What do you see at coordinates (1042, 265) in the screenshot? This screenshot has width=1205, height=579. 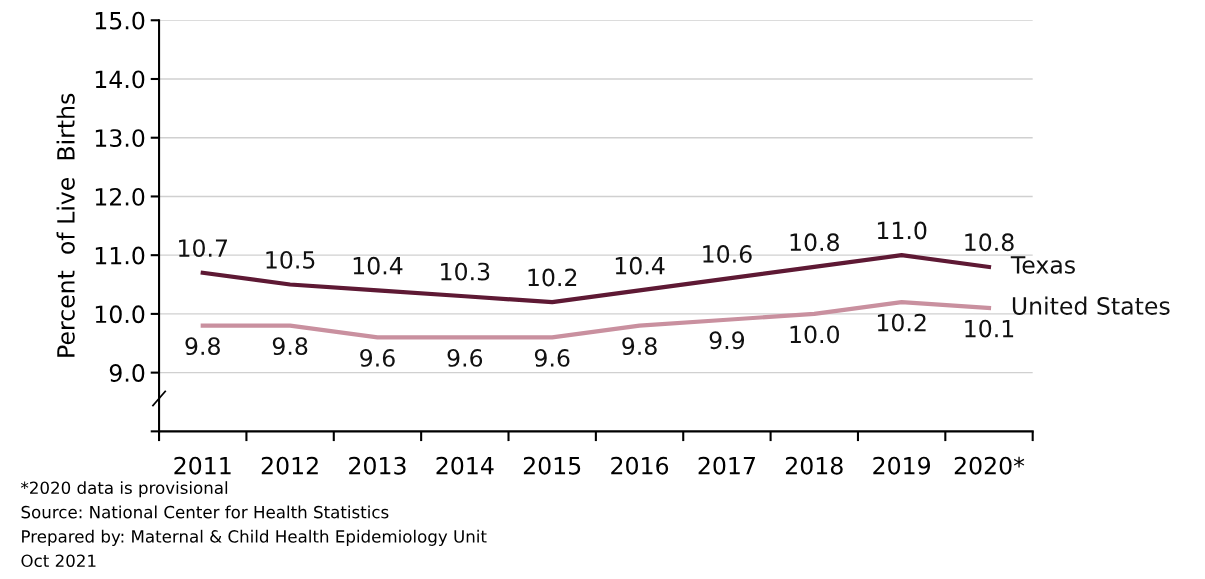 I see `series-label: Texas` at bounding box center [1042, 265].